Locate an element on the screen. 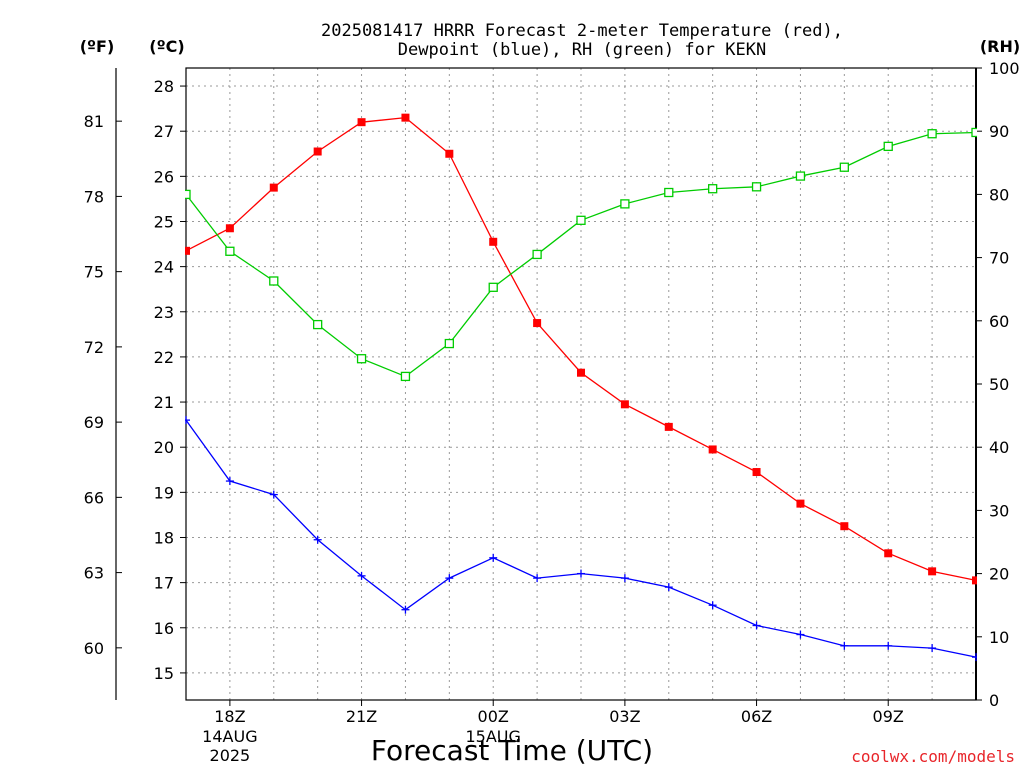  x-tick-date-label: 2025 is located at coordinates (230, 755).